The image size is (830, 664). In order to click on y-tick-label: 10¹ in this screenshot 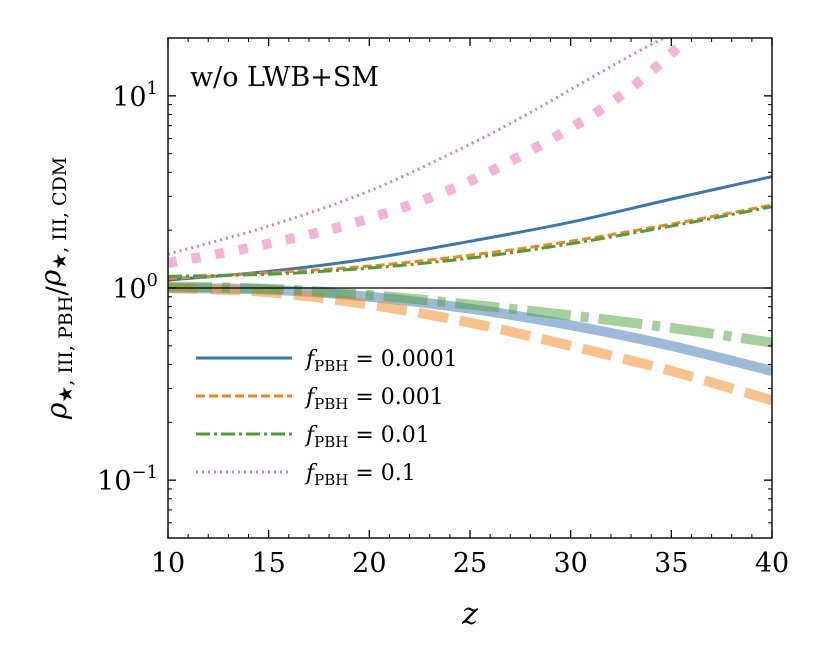, I will do `click(135, 95)`.